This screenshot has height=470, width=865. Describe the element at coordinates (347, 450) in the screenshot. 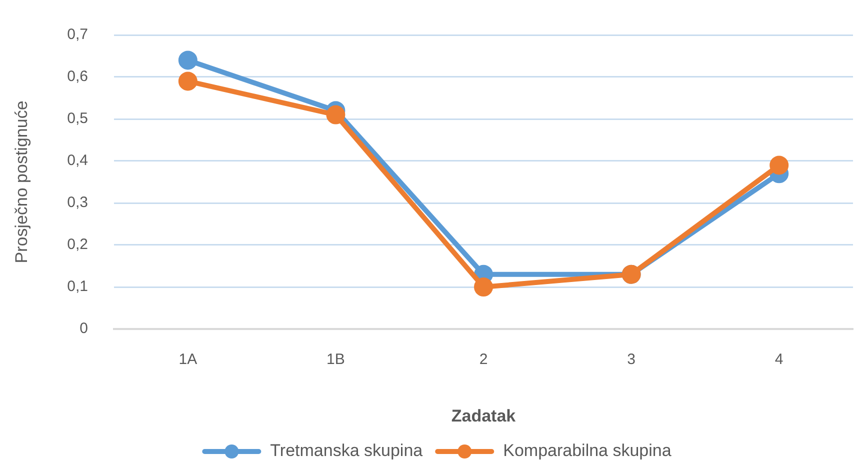

I see `legend-label: Tretmanska skupina` at that location.